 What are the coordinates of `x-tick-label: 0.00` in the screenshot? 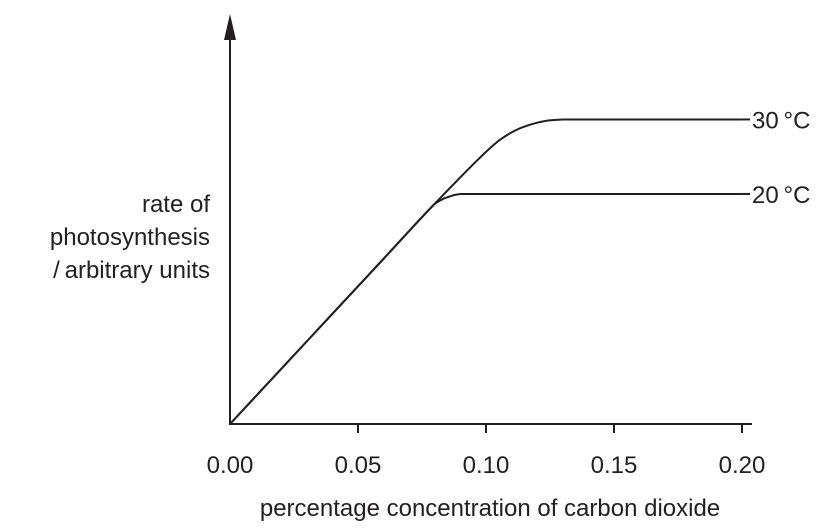 It's located at (230, 465).